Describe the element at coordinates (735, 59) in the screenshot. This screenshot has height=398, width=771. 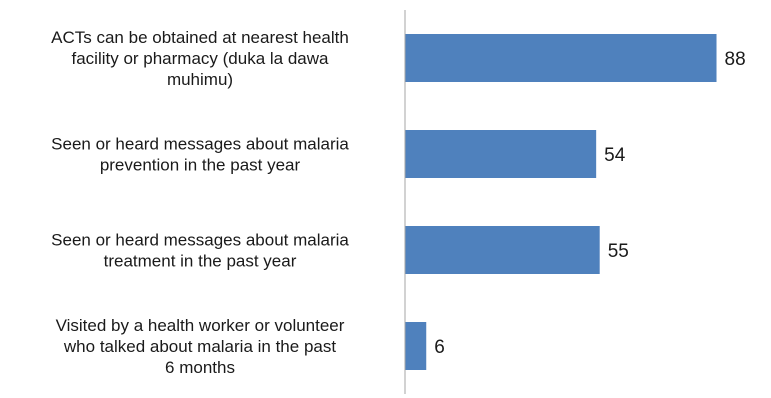
I see `data-label-0: 88` at that location.